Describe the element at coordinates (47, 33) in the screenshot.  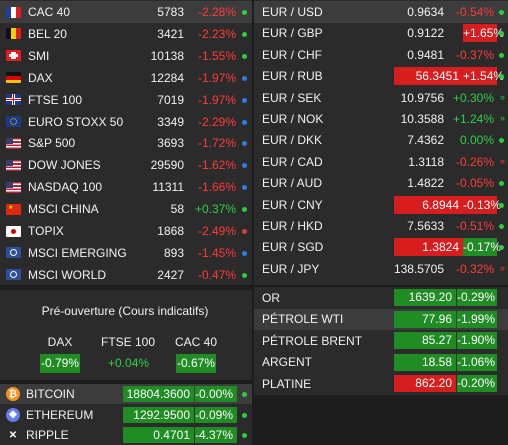
I see `index-name: BEL 20` at that location.